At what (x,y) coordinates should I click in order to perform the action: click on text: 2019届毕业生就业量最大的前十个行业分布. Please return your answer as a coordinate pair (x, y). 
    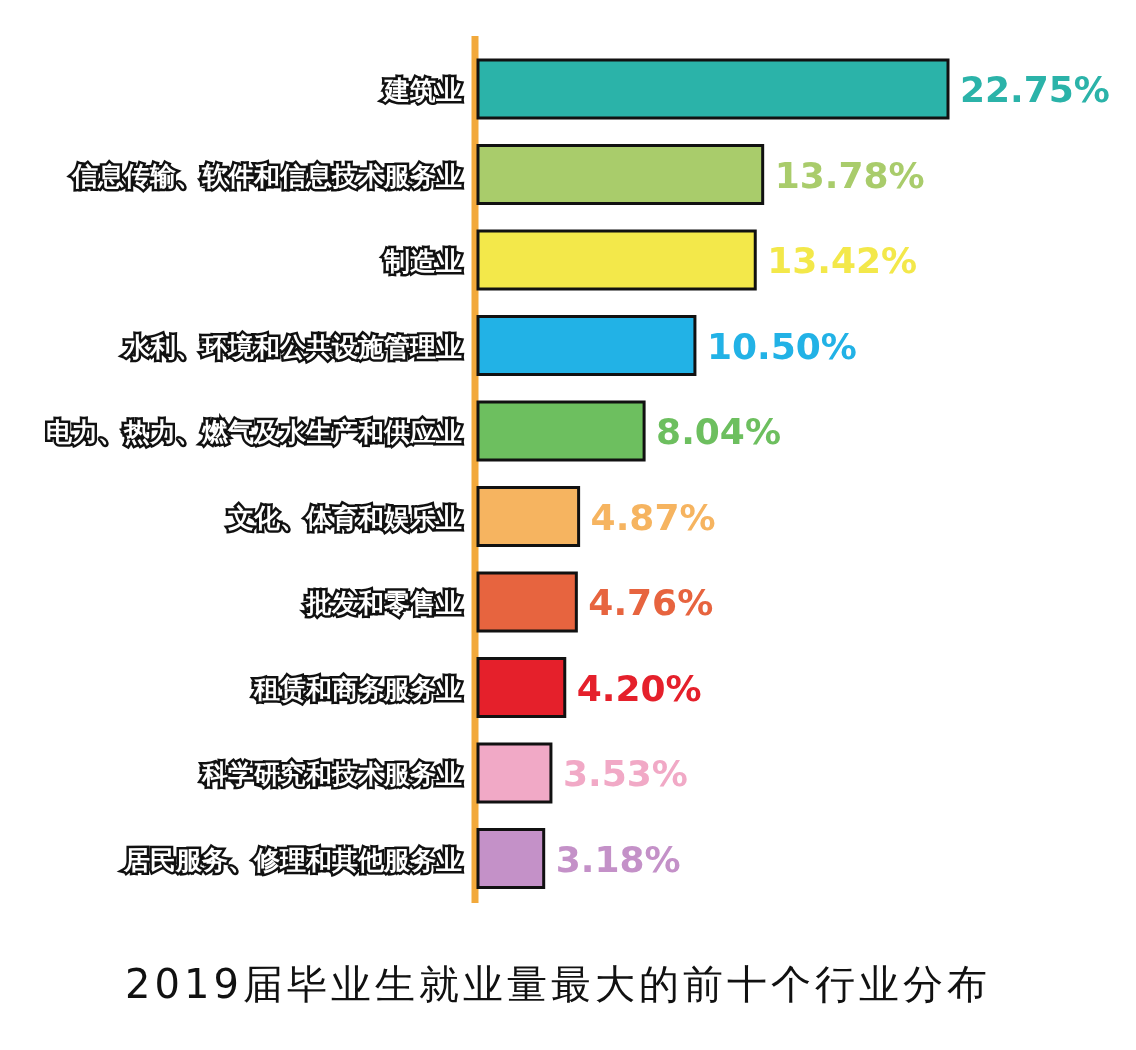
    Looking at the image, I should click on (558, 984).